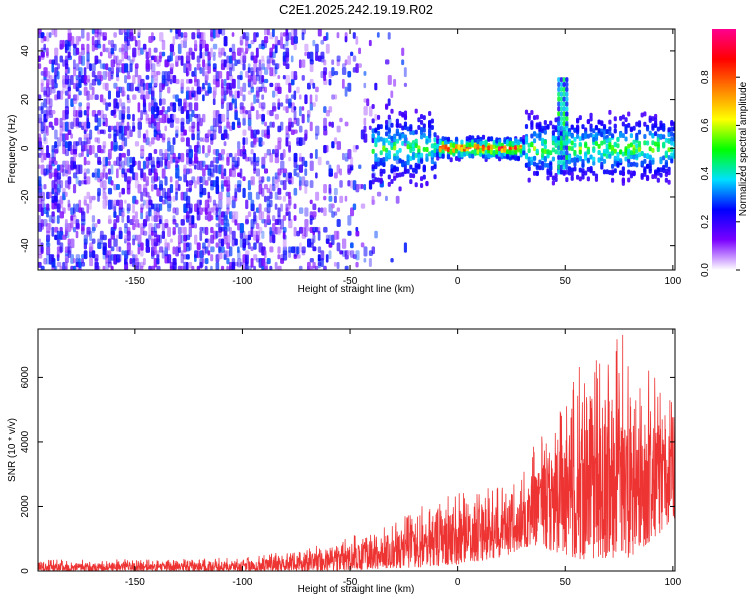  What do you see at coordinates (25, 148) in the screenshot?
I see `spectrogram-y-tick-label: 0` at bounding box center [25, 148].